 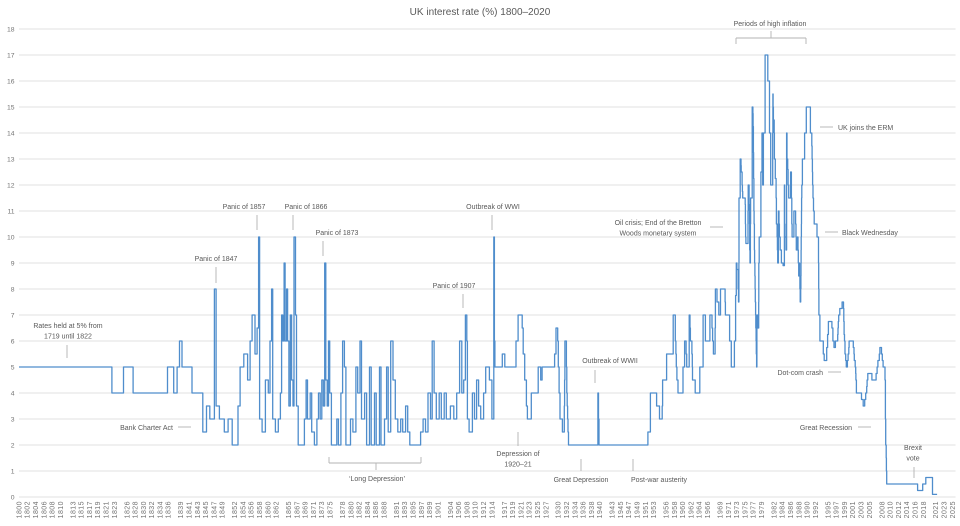 What do you see at coordinates (828, 509) in the screenshot?
I see `x-axis-label: 1995` at bounding box center [828, 509].